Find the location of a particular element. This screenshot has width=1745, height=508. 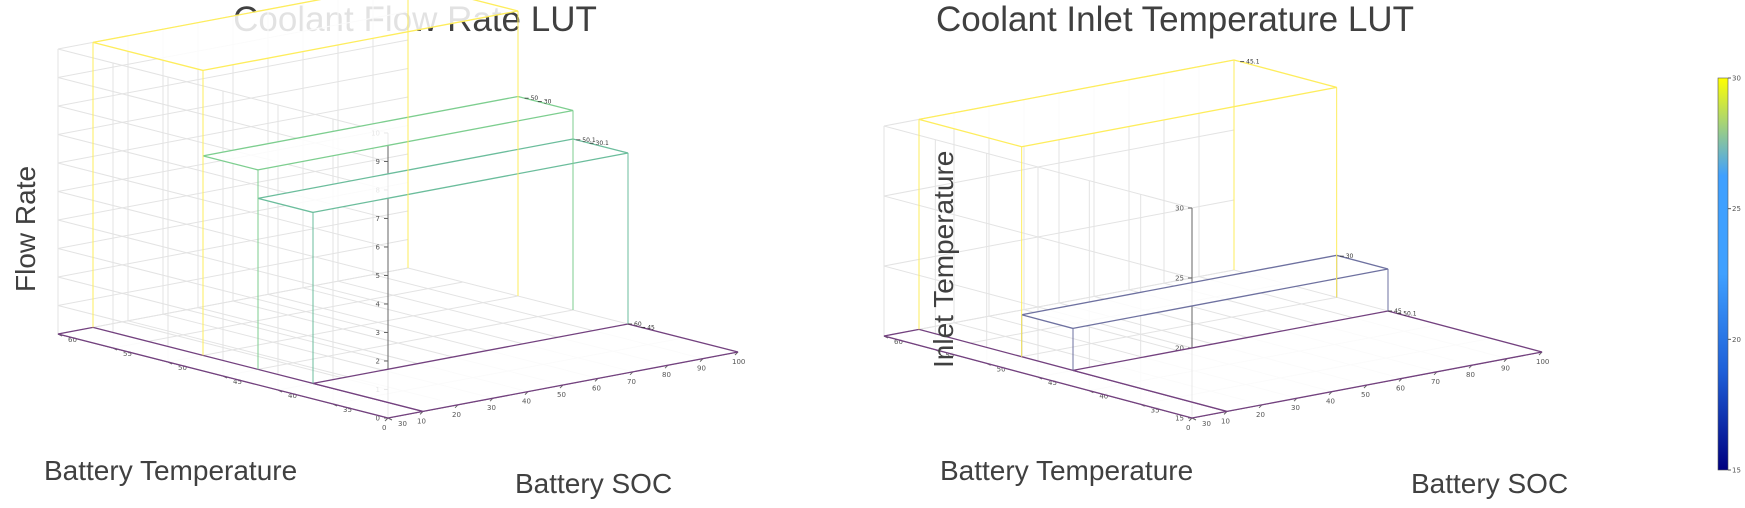

z-tick-label: 7 is located at coordinates (378, 219).